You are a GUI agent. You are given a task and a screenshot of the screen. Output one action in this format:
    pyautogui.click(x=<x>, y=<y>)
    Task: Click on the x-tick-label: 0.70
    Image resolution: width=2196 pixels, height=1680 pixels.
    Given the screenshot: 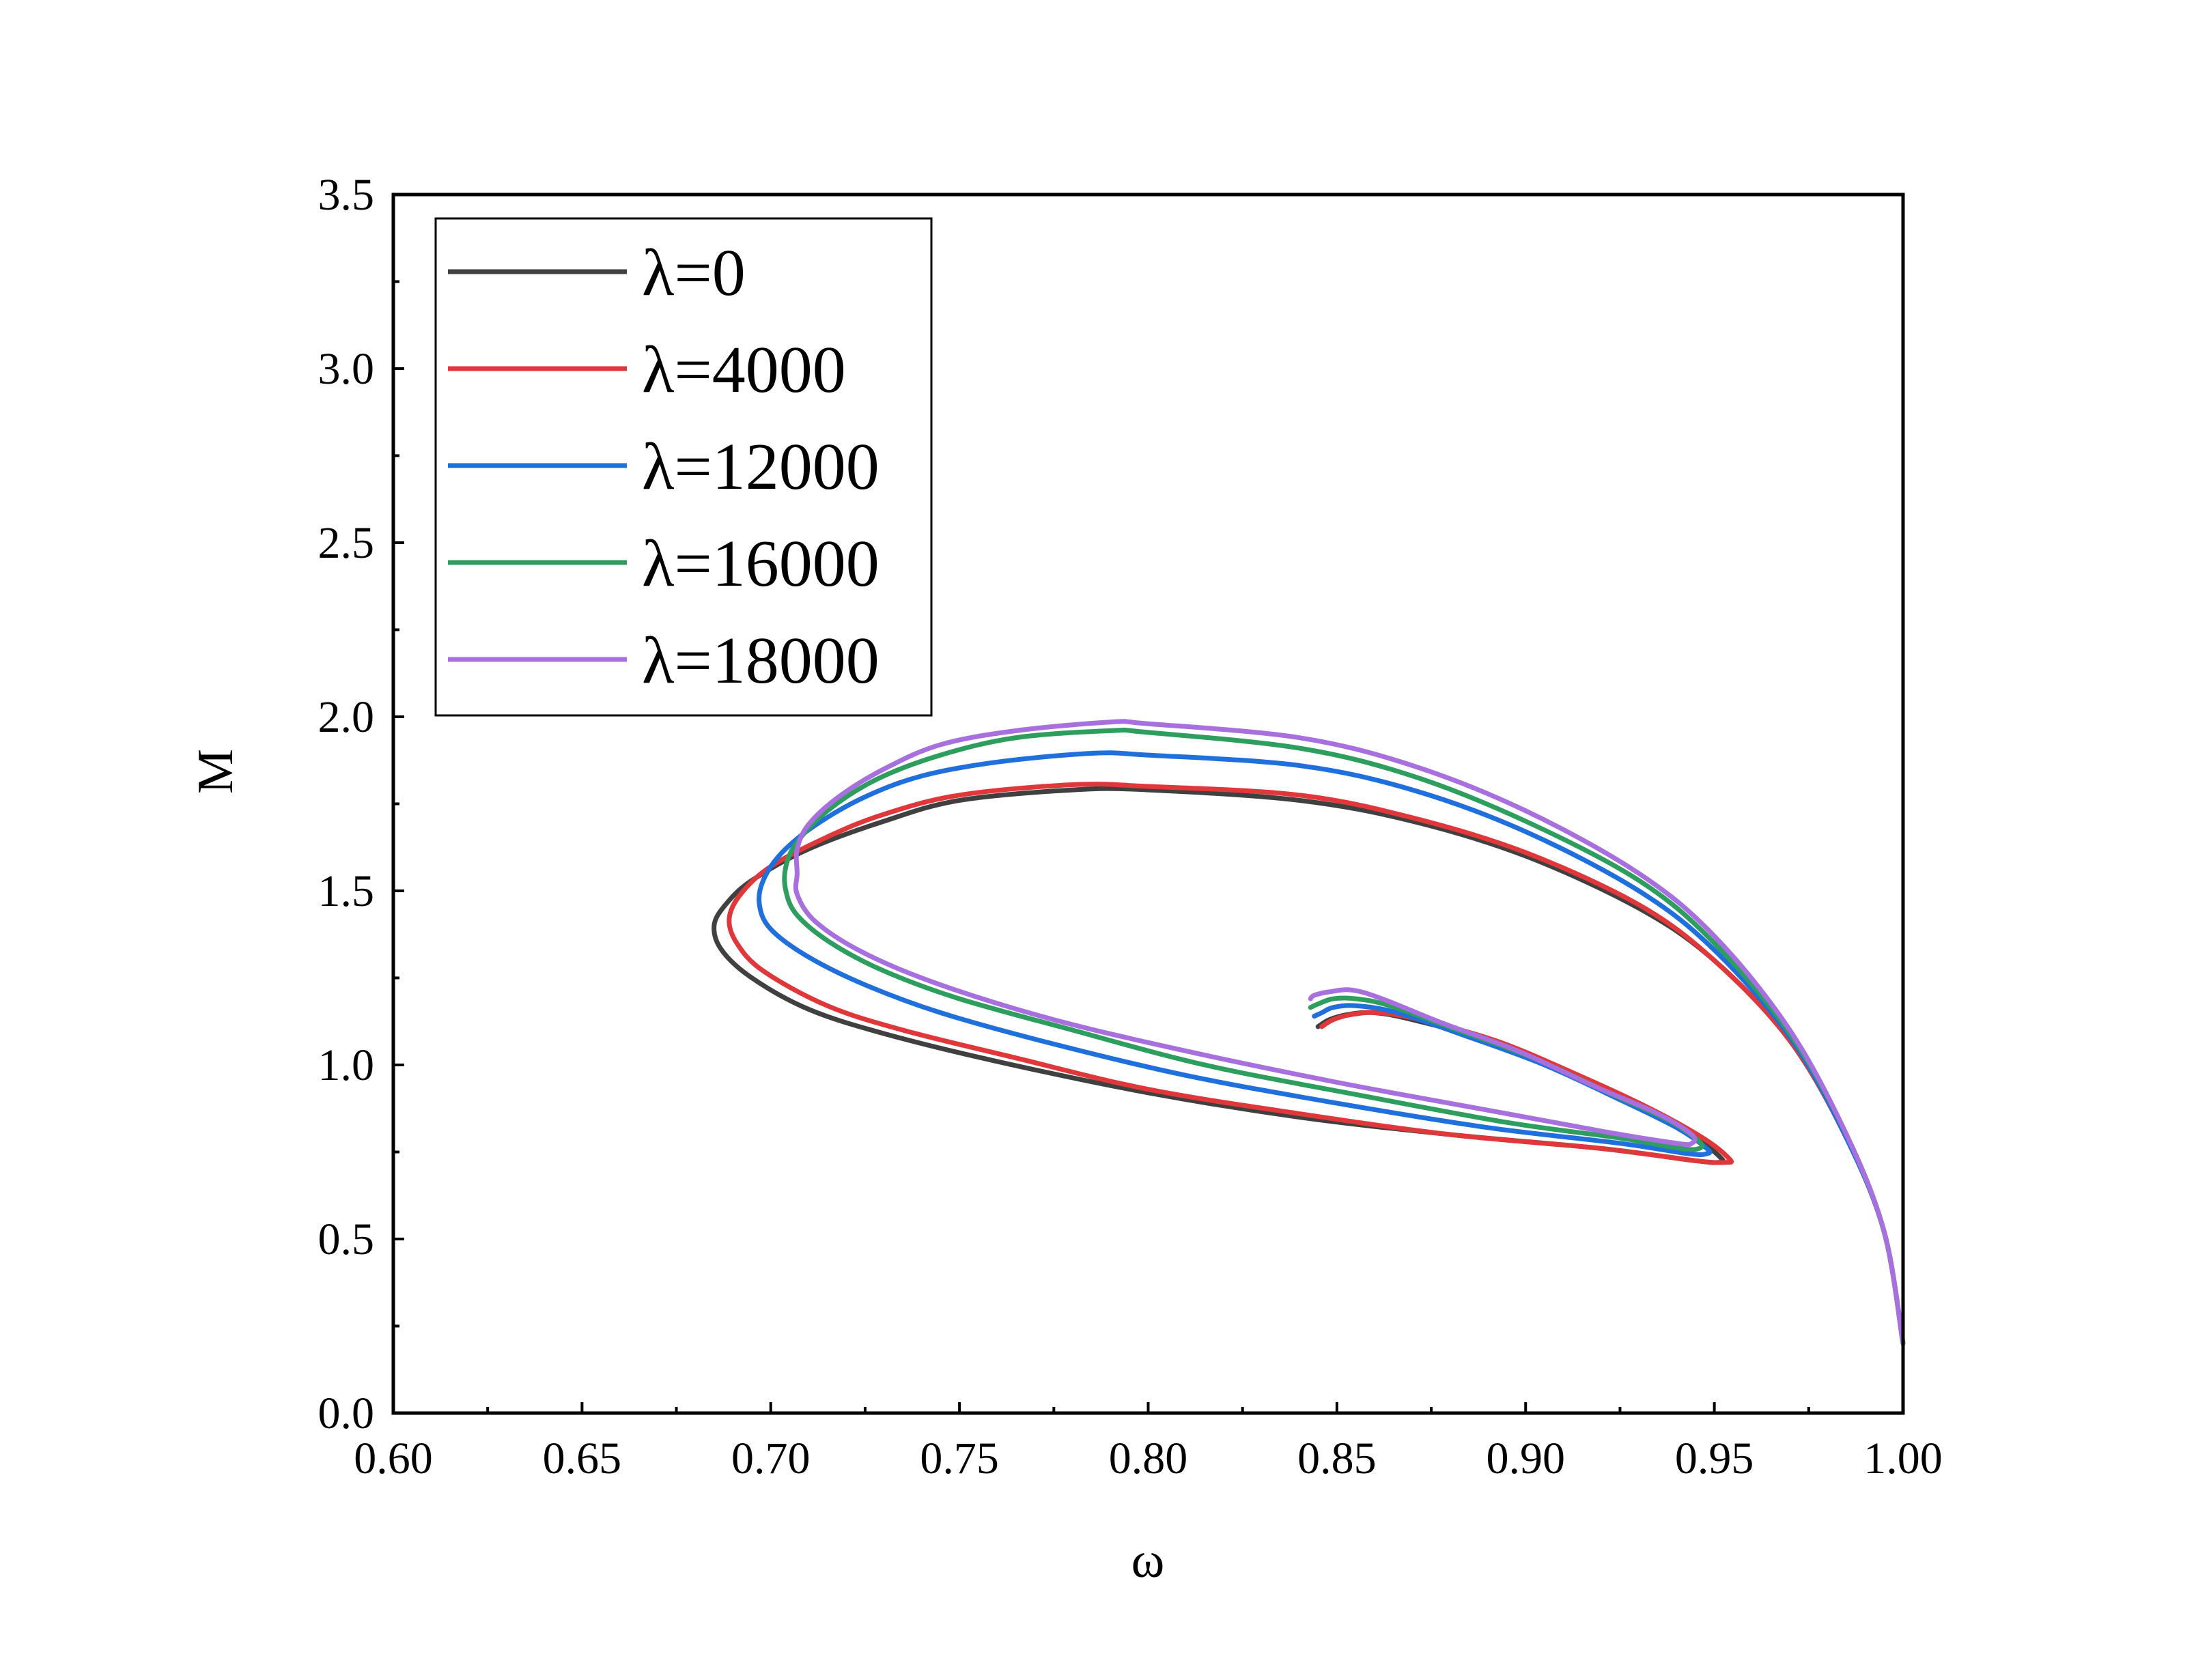 What is the action you would take?
    pyautogui.click(x=771, y=1458)
    